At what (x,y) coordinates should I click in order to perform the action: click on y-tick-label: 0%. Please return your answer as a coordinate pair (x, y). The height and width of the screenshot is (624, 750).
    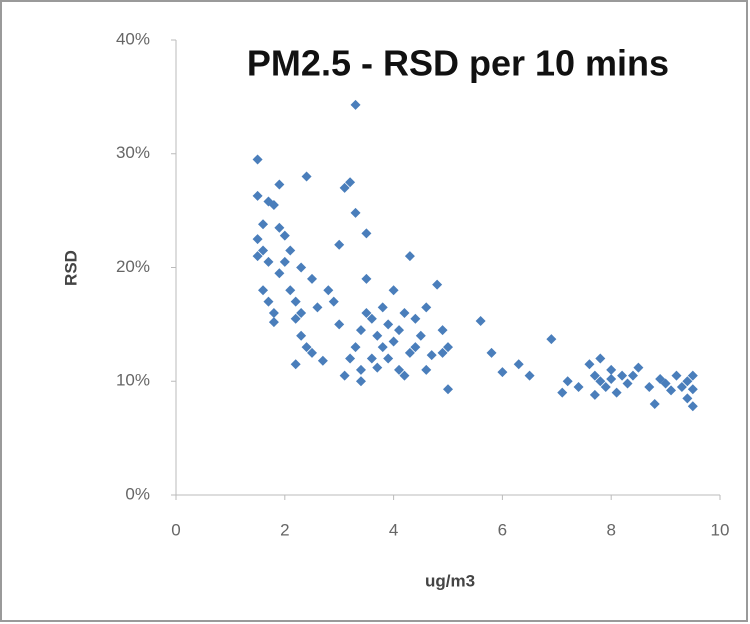
    Looking at the image, I should click on (137, 493).